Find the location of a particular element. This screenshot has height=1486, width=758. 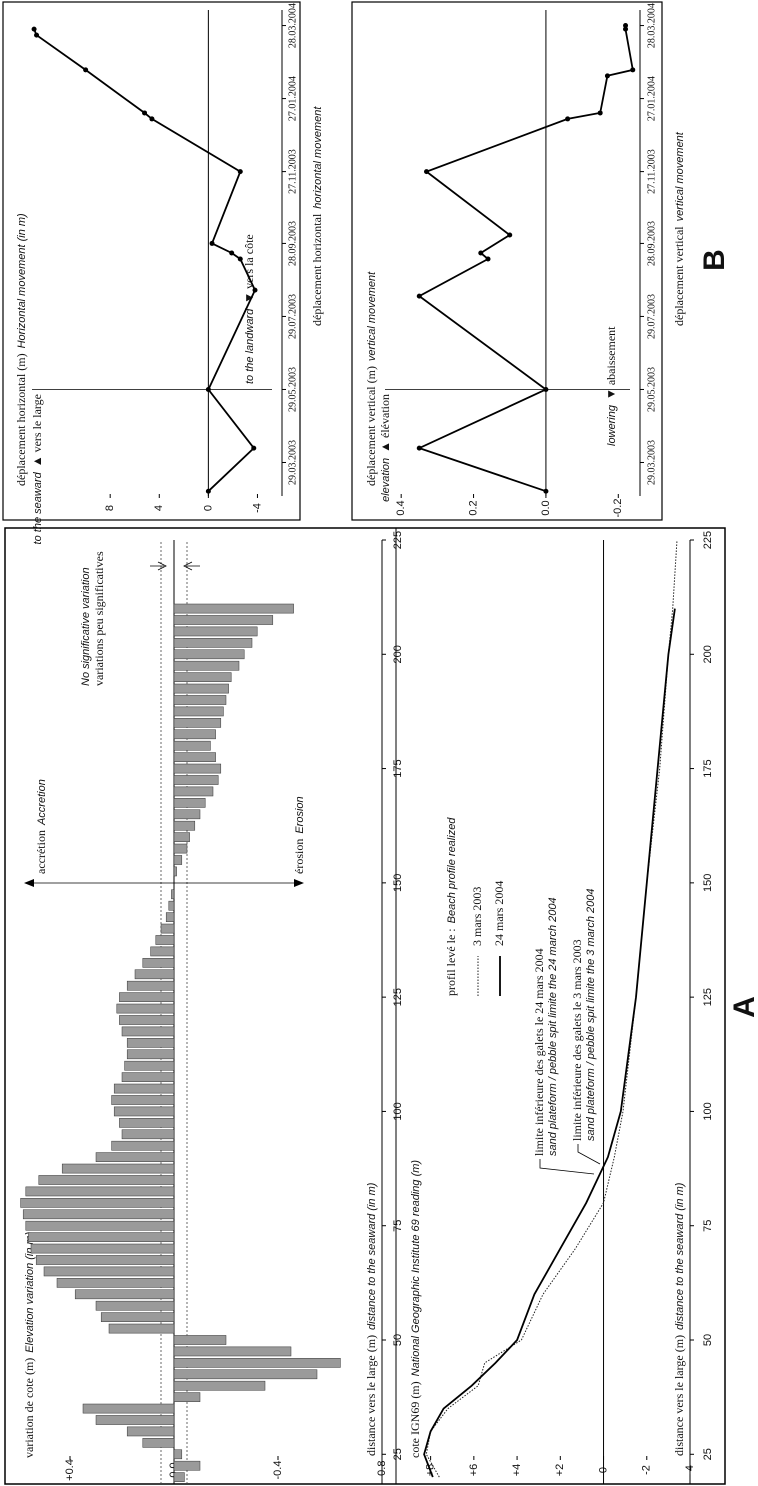

annotation-part: Erosion is located at coordinates (300, 814).